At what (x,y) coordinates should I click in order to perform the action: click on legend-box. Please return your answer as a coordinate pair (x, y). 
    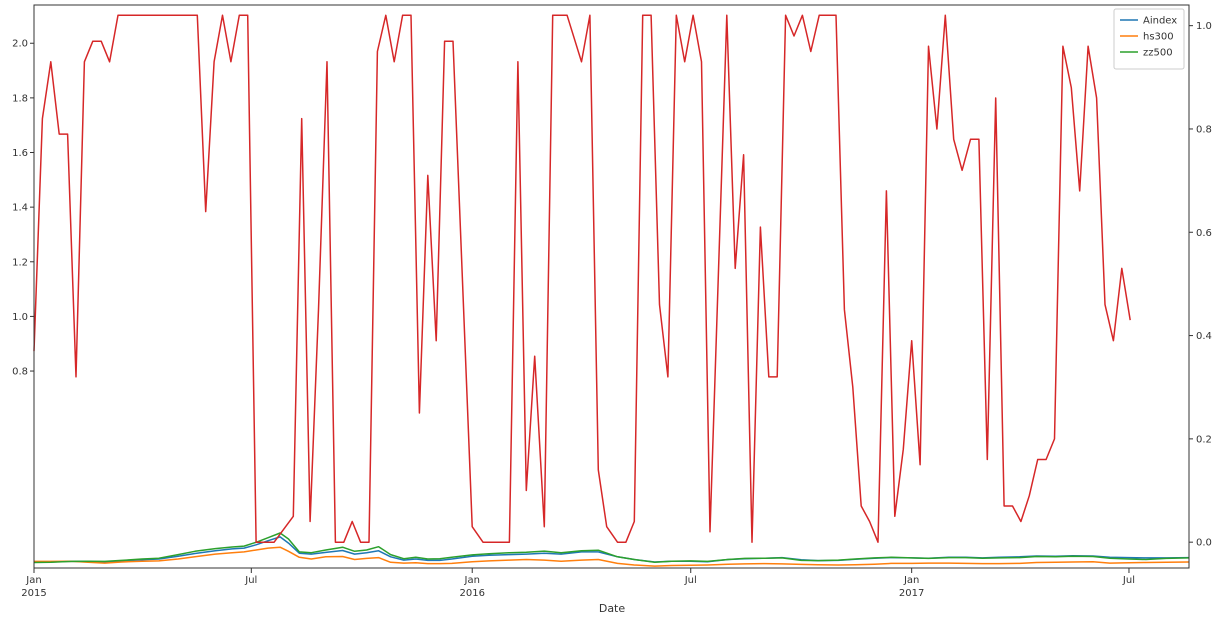
    Looking at the image, I should click on (1149, 39).